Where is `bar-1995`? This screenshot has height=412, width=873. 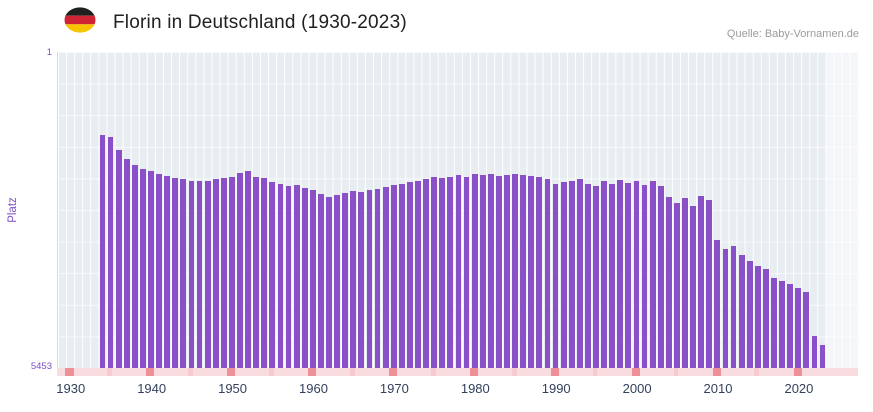 bar-1995 is located at coordinates (596, 277).